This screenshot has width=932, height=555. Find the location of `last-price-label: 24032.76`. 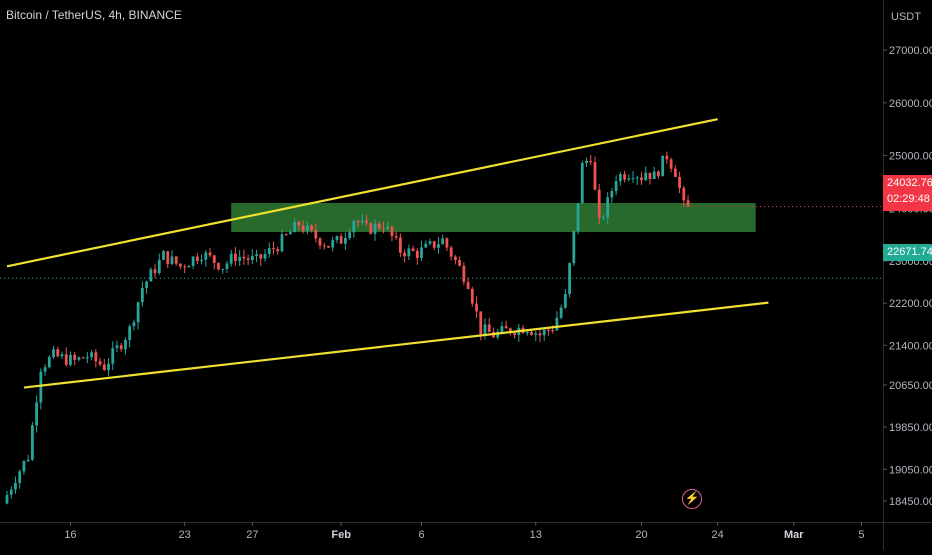

last-price-label: 24032.76 is located at coordinates (909, 183).